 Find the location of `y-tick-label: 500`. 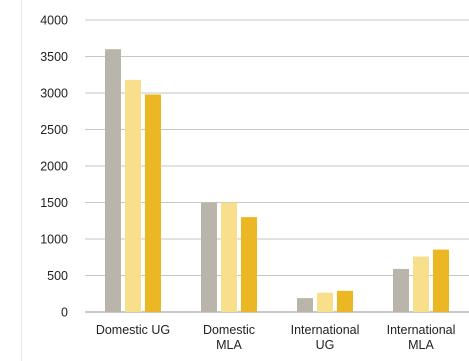

y-tick-label: 500 is located at coordinates (57, 276).